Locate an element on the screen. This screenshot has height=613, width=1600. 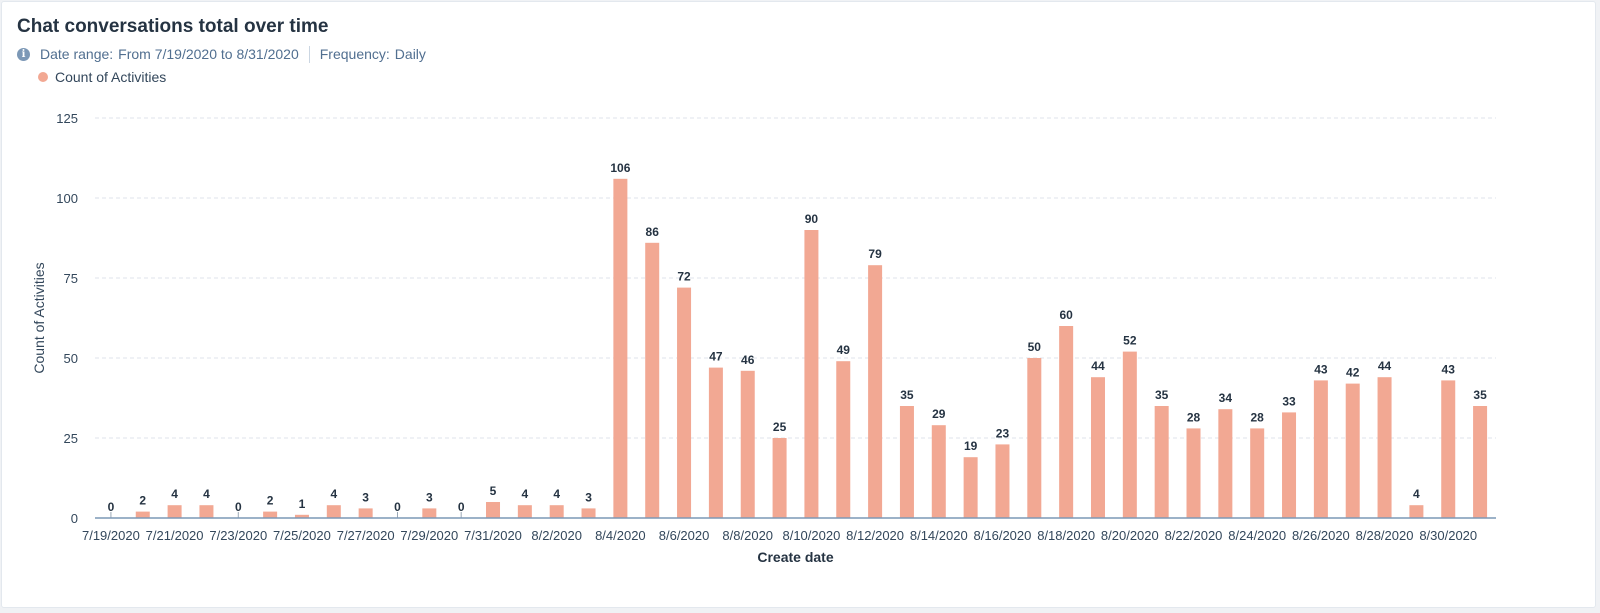
data-label: 1 is located at coordinates (302, 504).